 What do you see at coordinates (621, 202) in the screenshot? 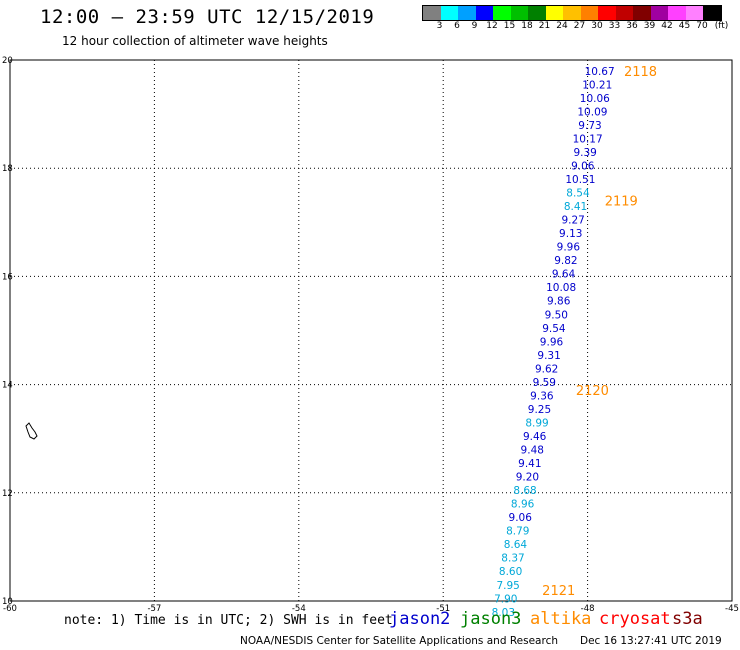
I see `pass-number-label: 2119` at bounding box center [621, 202].